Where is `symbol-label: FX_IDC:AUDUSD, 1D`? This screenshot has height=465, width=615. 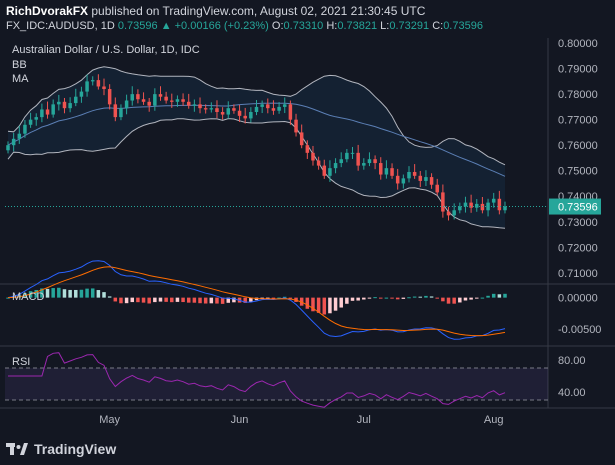
symbol-label: FX_IDC:AUDUSD, 1D is located at coordinates (60, 26).